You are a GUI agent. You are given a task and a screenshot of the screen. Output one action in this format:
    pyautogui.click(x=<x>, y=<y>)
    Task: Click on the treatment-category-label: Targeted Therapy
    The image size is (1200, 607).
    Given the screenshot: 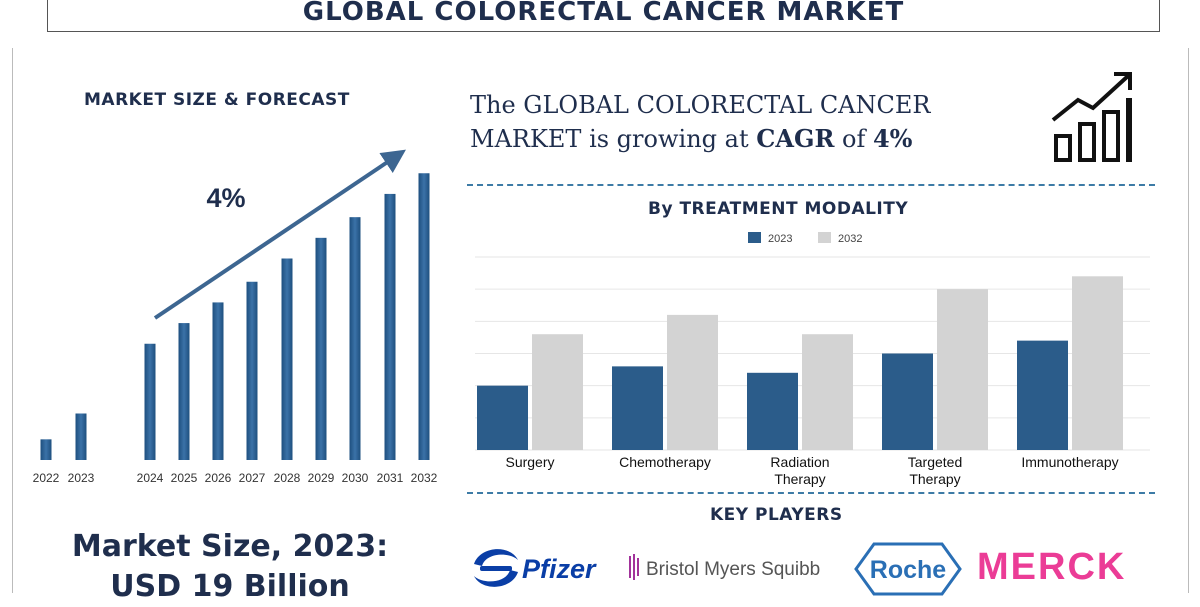 What is the action you would take?
    pyautogui.click(x=935, y=470)
    